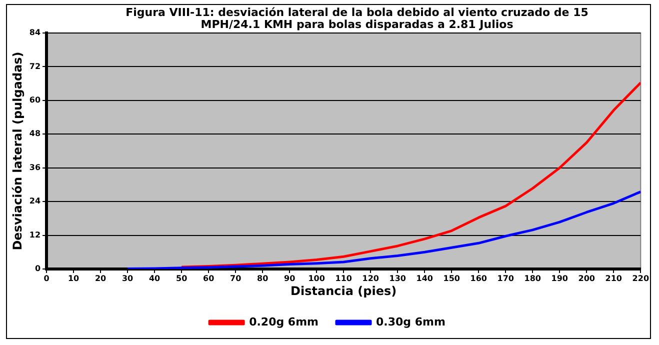  What do you see at coordinates (425, 278) in the screenshot?
I see `x-tick-label: 140` at bounding box center [425, 278].